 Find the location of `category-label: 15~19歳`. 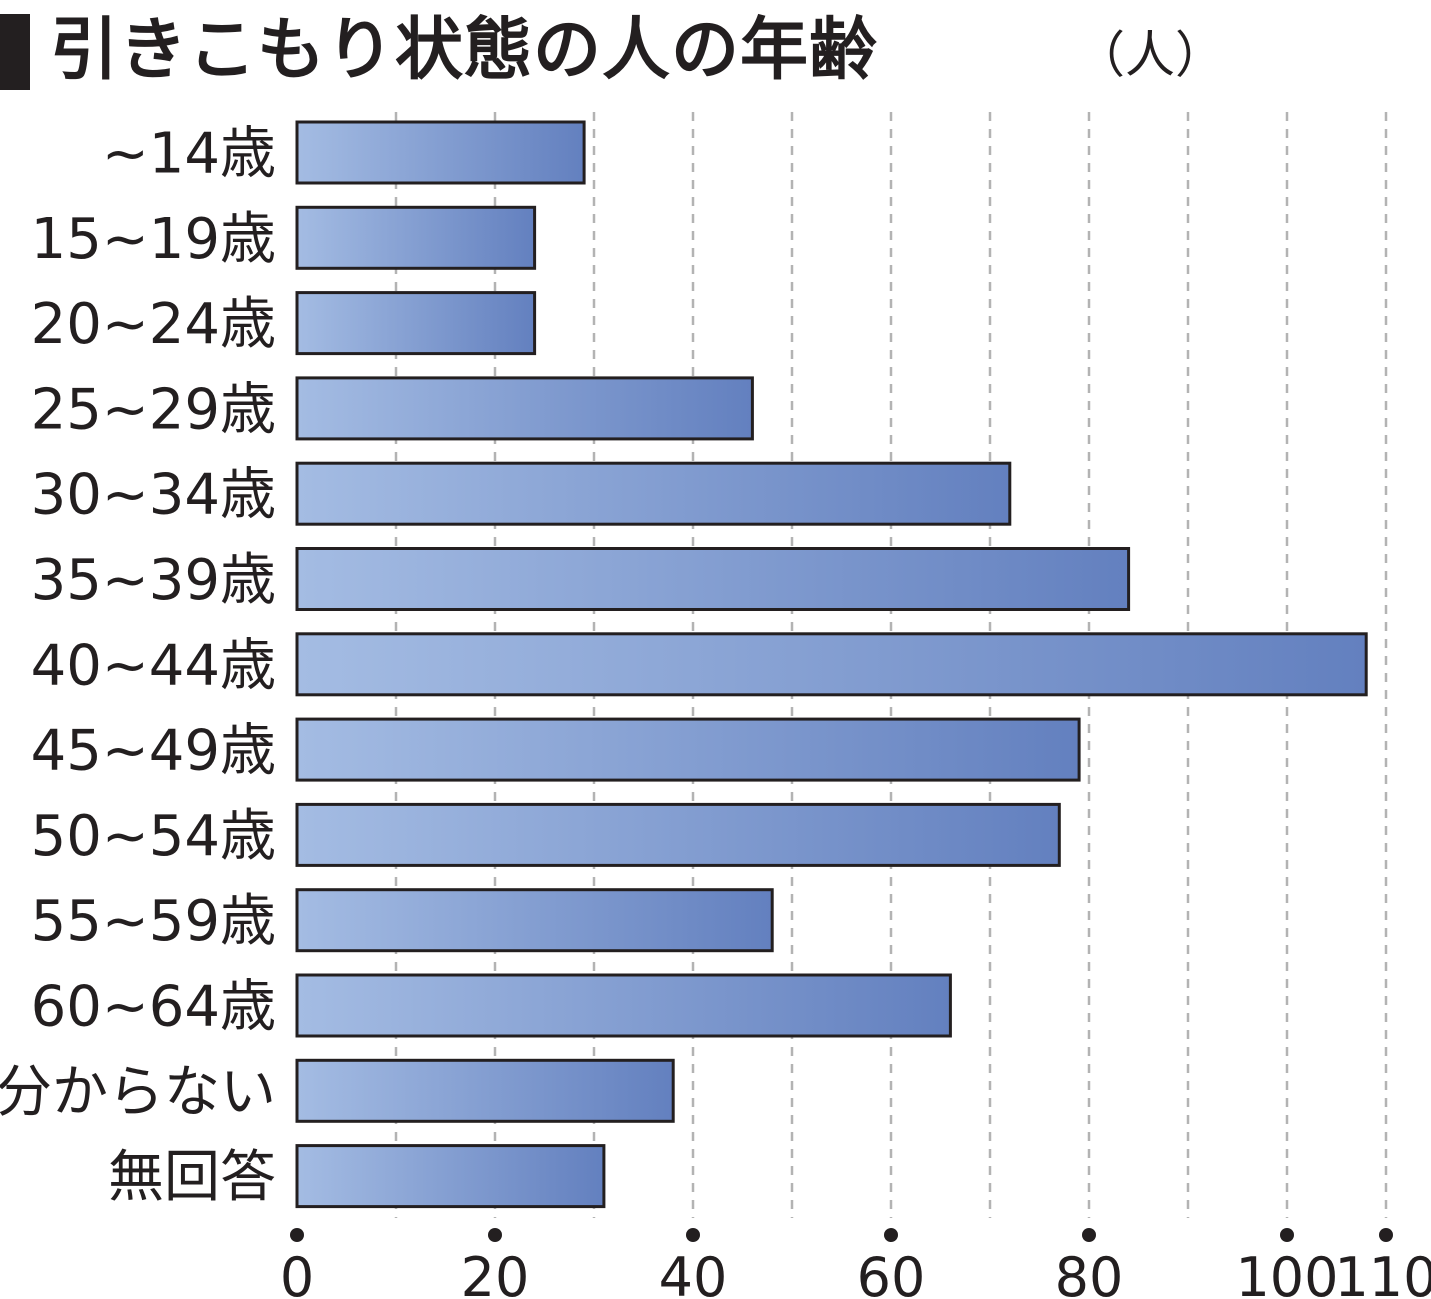

category-label: 15~19歳 is located at coordinates (153, 239).